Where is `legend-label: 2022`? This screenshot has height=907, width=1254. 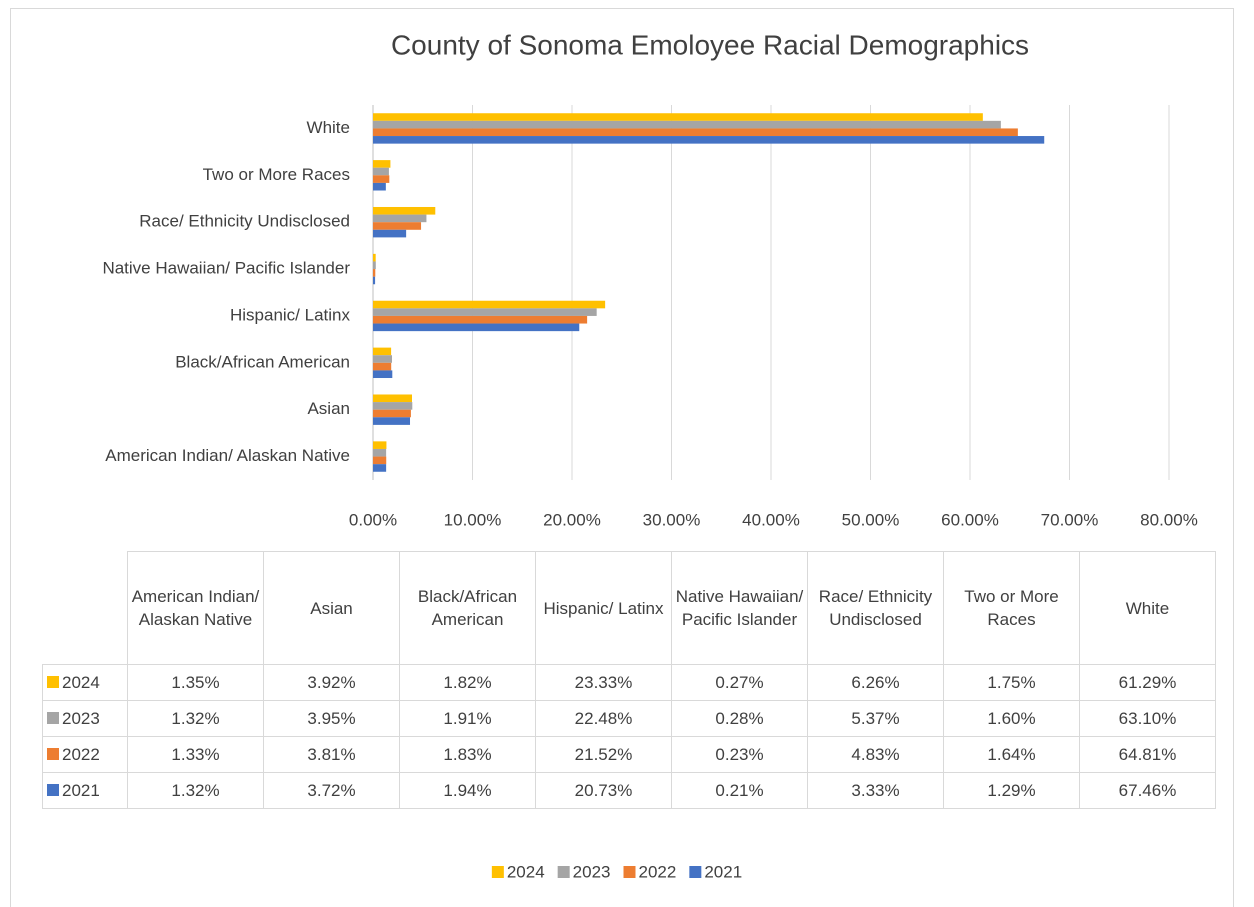 legend-label: 2022 is located at coordinates (658, 871).